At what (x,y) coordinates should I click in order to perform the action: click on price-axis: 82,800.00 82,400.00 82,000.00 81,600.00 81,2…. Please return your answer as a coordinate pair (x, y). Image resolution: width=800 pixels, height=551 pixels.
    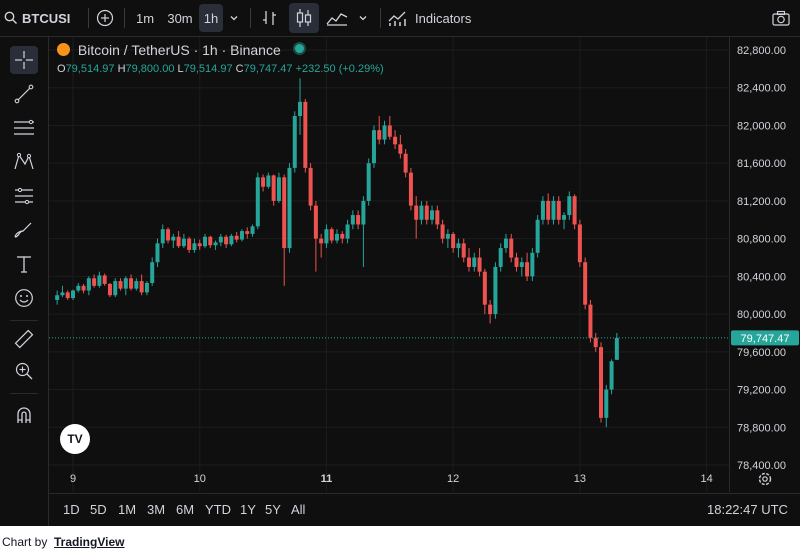
    Looking at the image, I should click on (764, 264).